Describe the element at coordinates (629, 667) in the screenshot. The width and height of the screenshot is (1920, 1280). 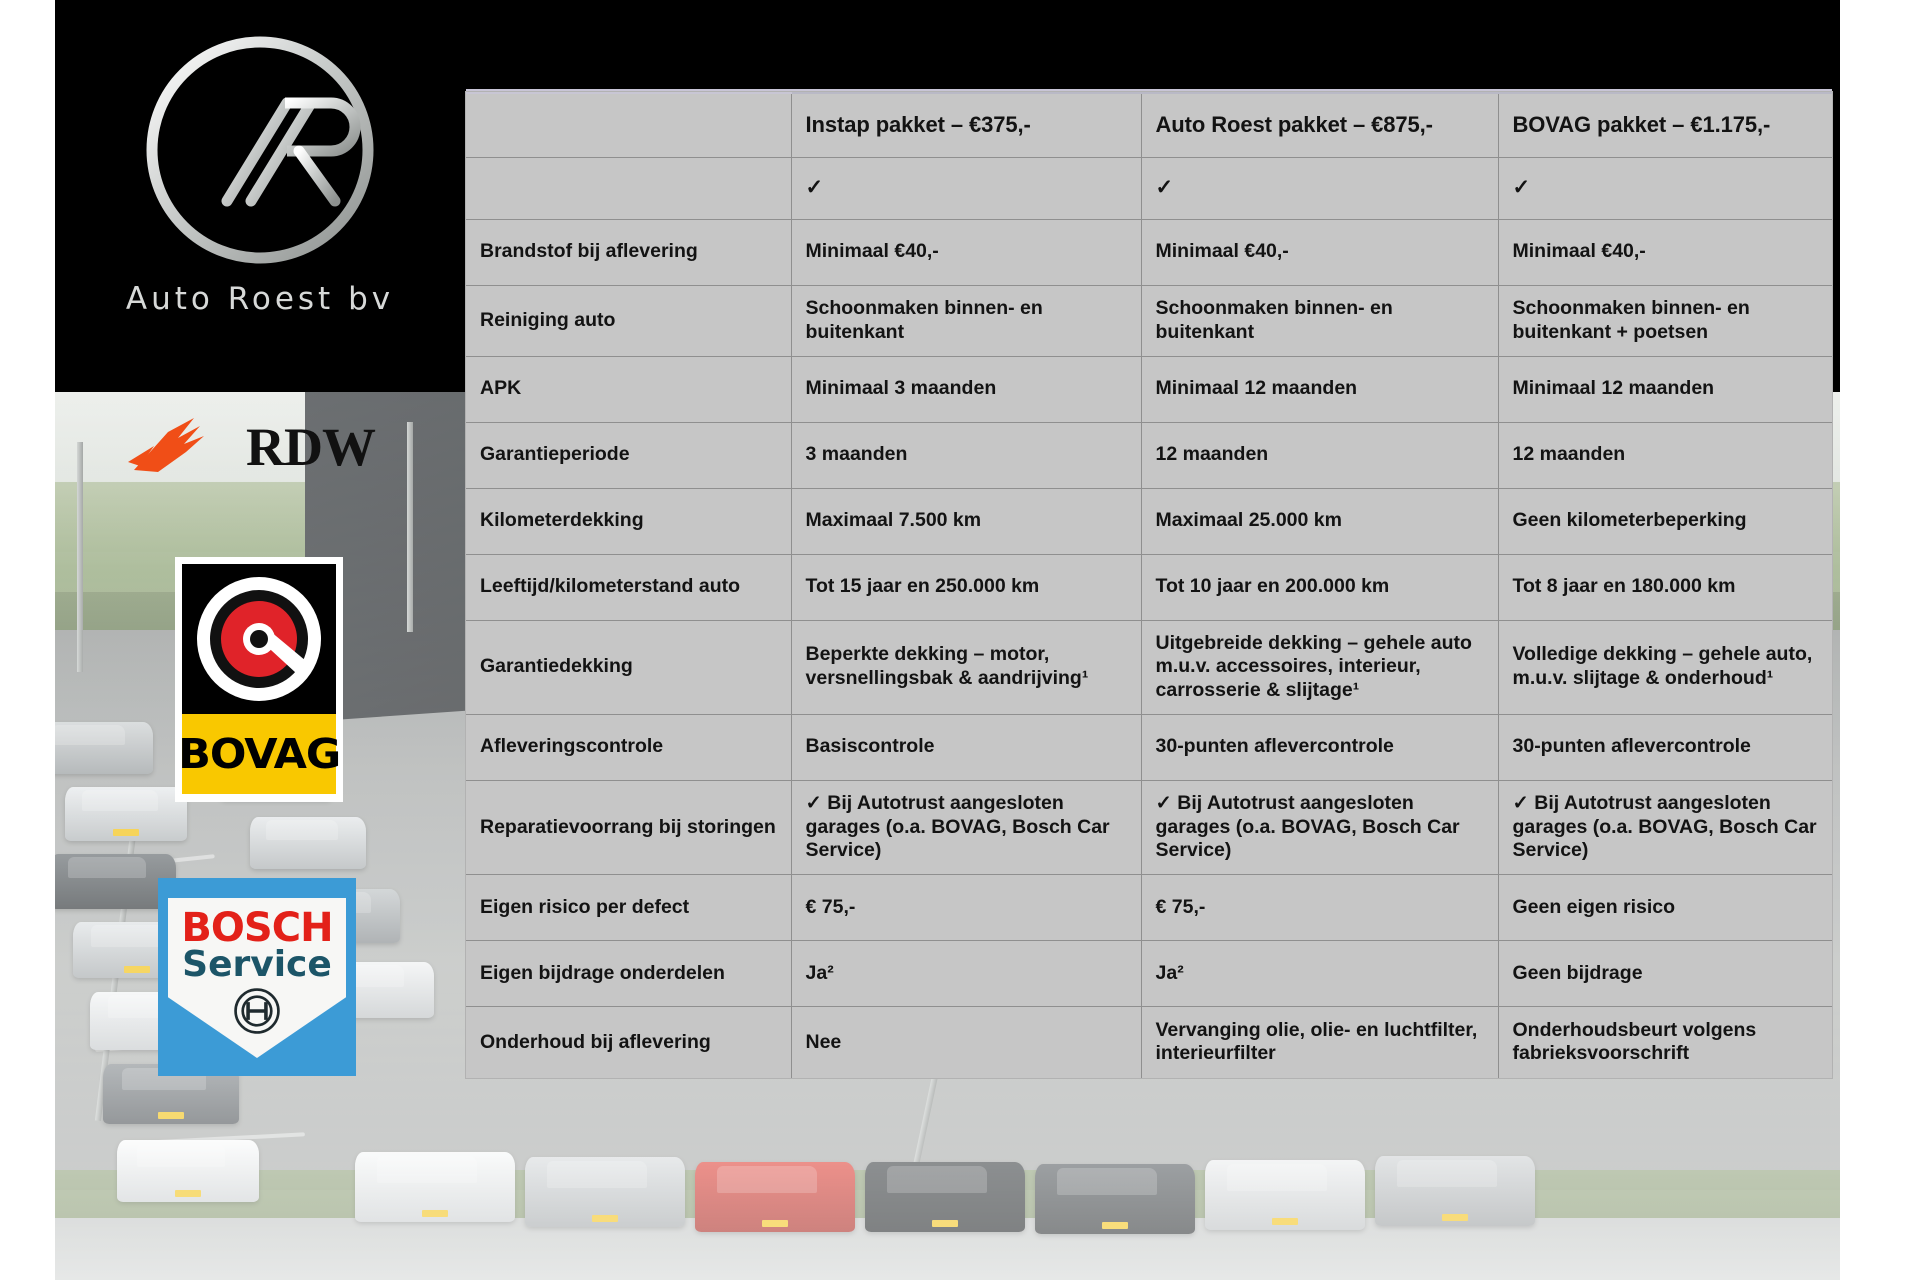
I see `row-label: Garantiedekking` at that location.